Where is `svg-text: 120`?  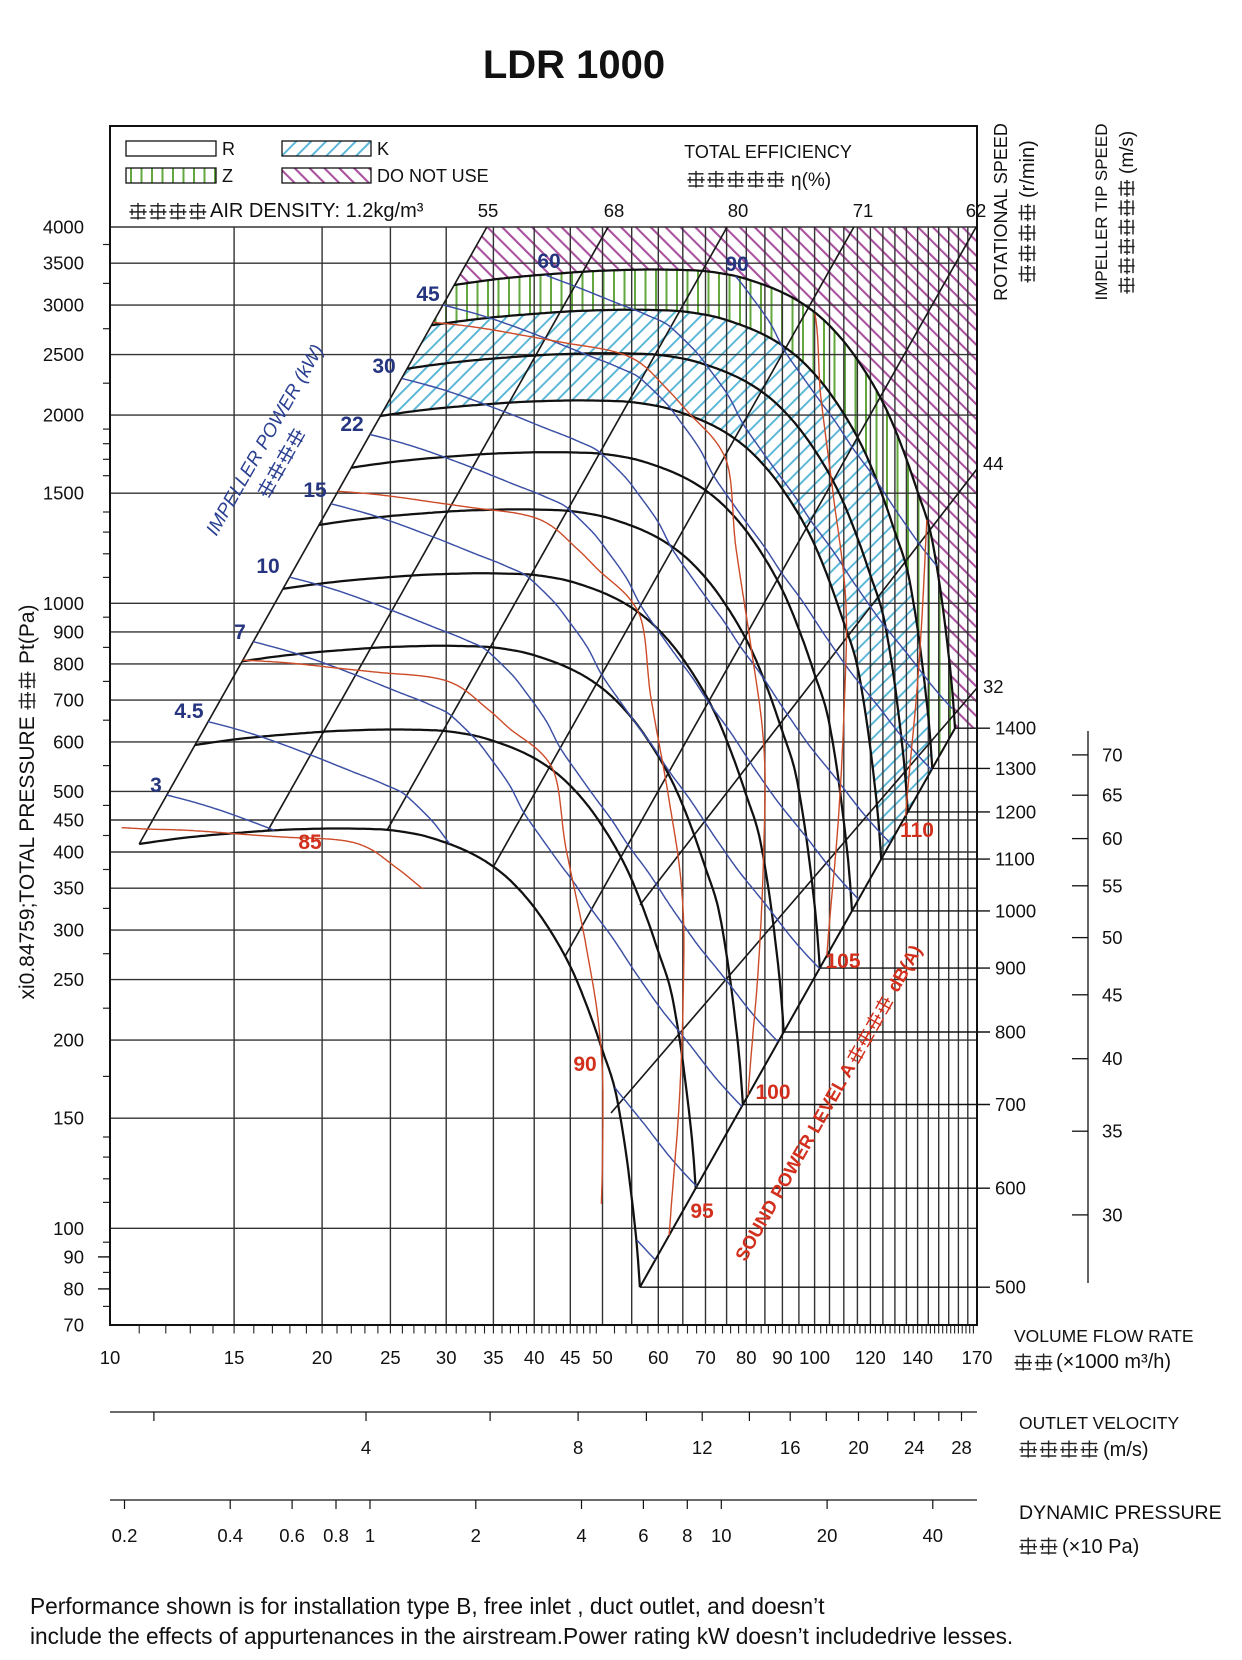 svg-text: 120 is located at coordinates (870, 1357).